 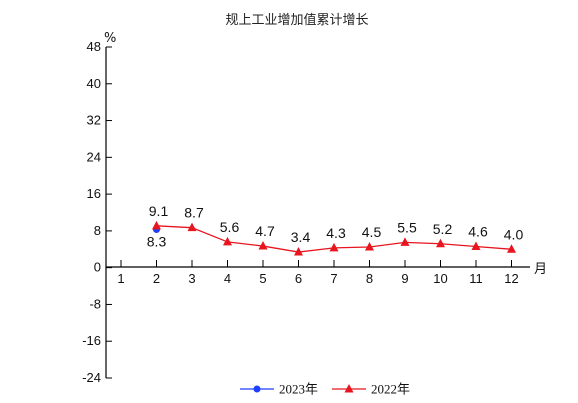 What do you see at coordinates (336, 233) in the screenshot?
I see `data-label: 4.3` at bounding box center [336, 233].